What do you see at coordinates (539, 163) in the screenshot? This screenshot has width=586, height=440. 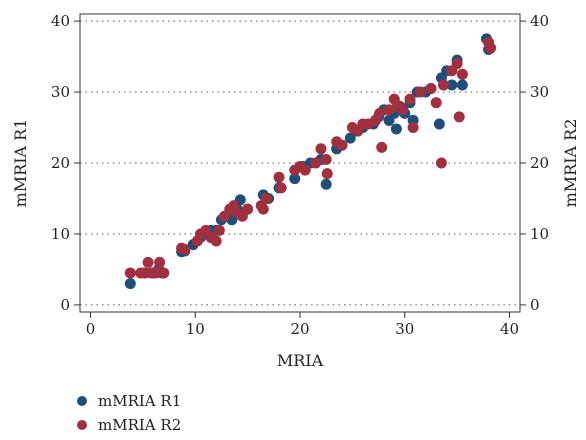 I see `y-right-tick-label-2: 20` at bounding box center [539, 163].